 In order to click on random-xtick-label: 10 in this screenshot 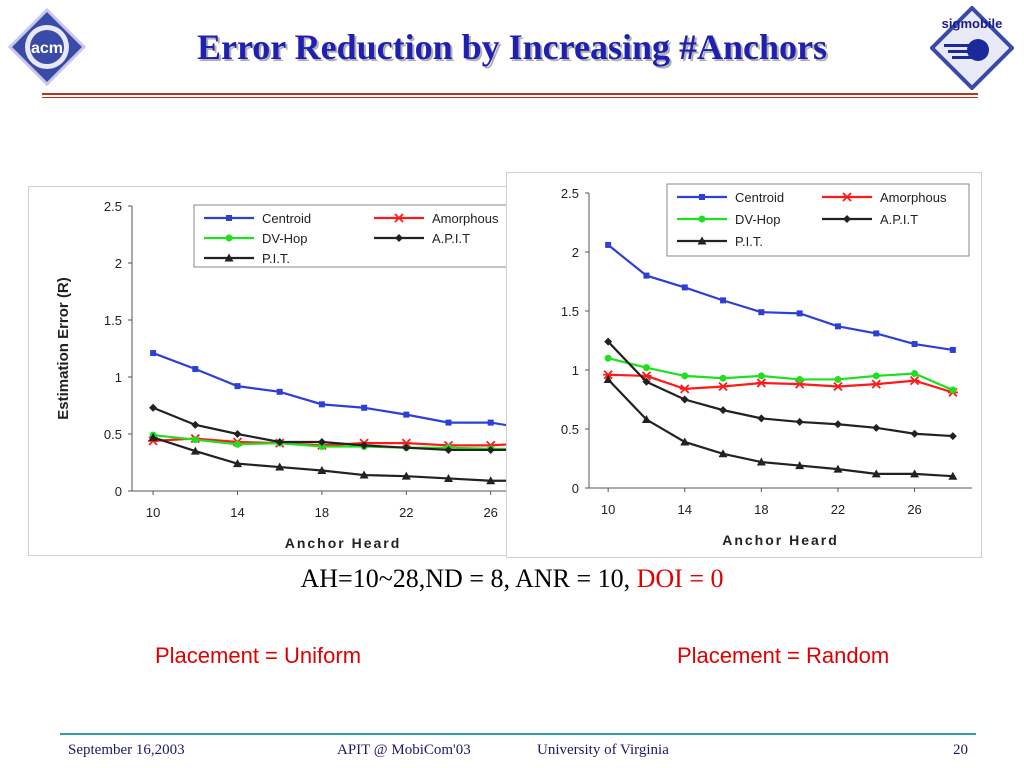, I will do `click(608, 509)`.